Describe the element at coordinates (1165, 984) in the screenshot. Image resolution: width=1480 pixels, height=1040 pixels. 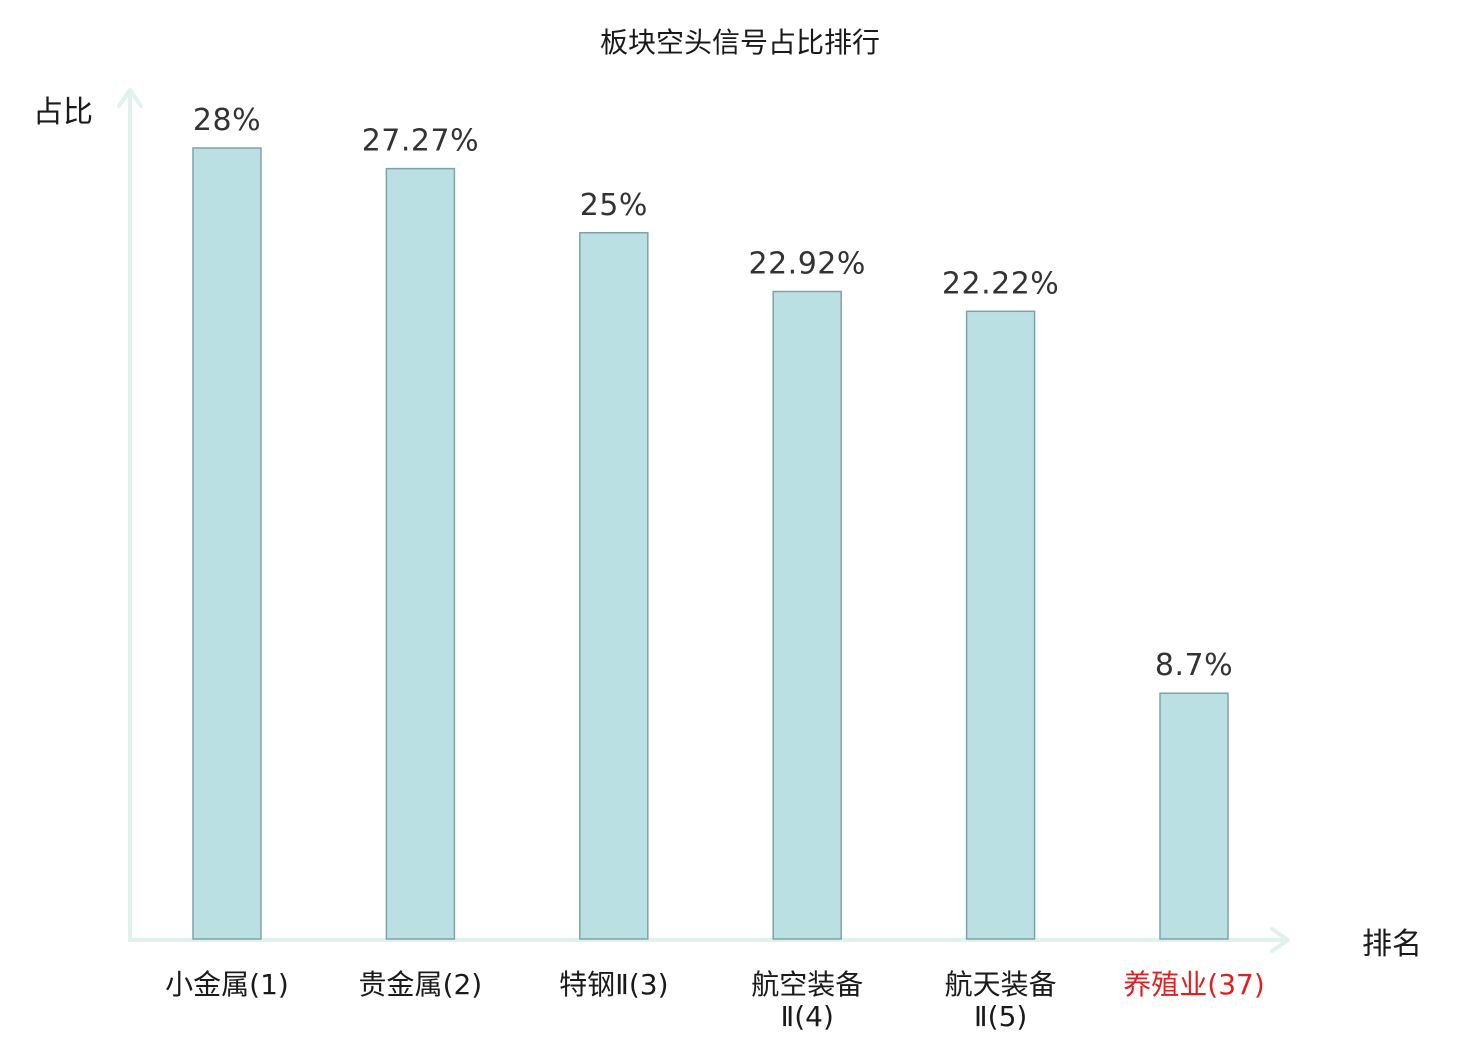
I see `category-name: 养殖业` at that location.